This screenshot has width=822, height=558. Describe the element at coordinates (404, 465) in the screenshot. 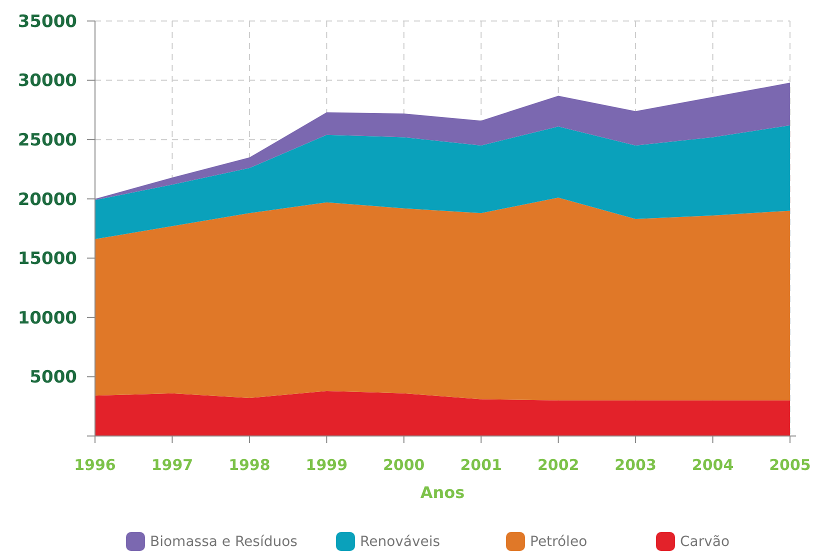

I see `x-tick-label: 2000` at that location.